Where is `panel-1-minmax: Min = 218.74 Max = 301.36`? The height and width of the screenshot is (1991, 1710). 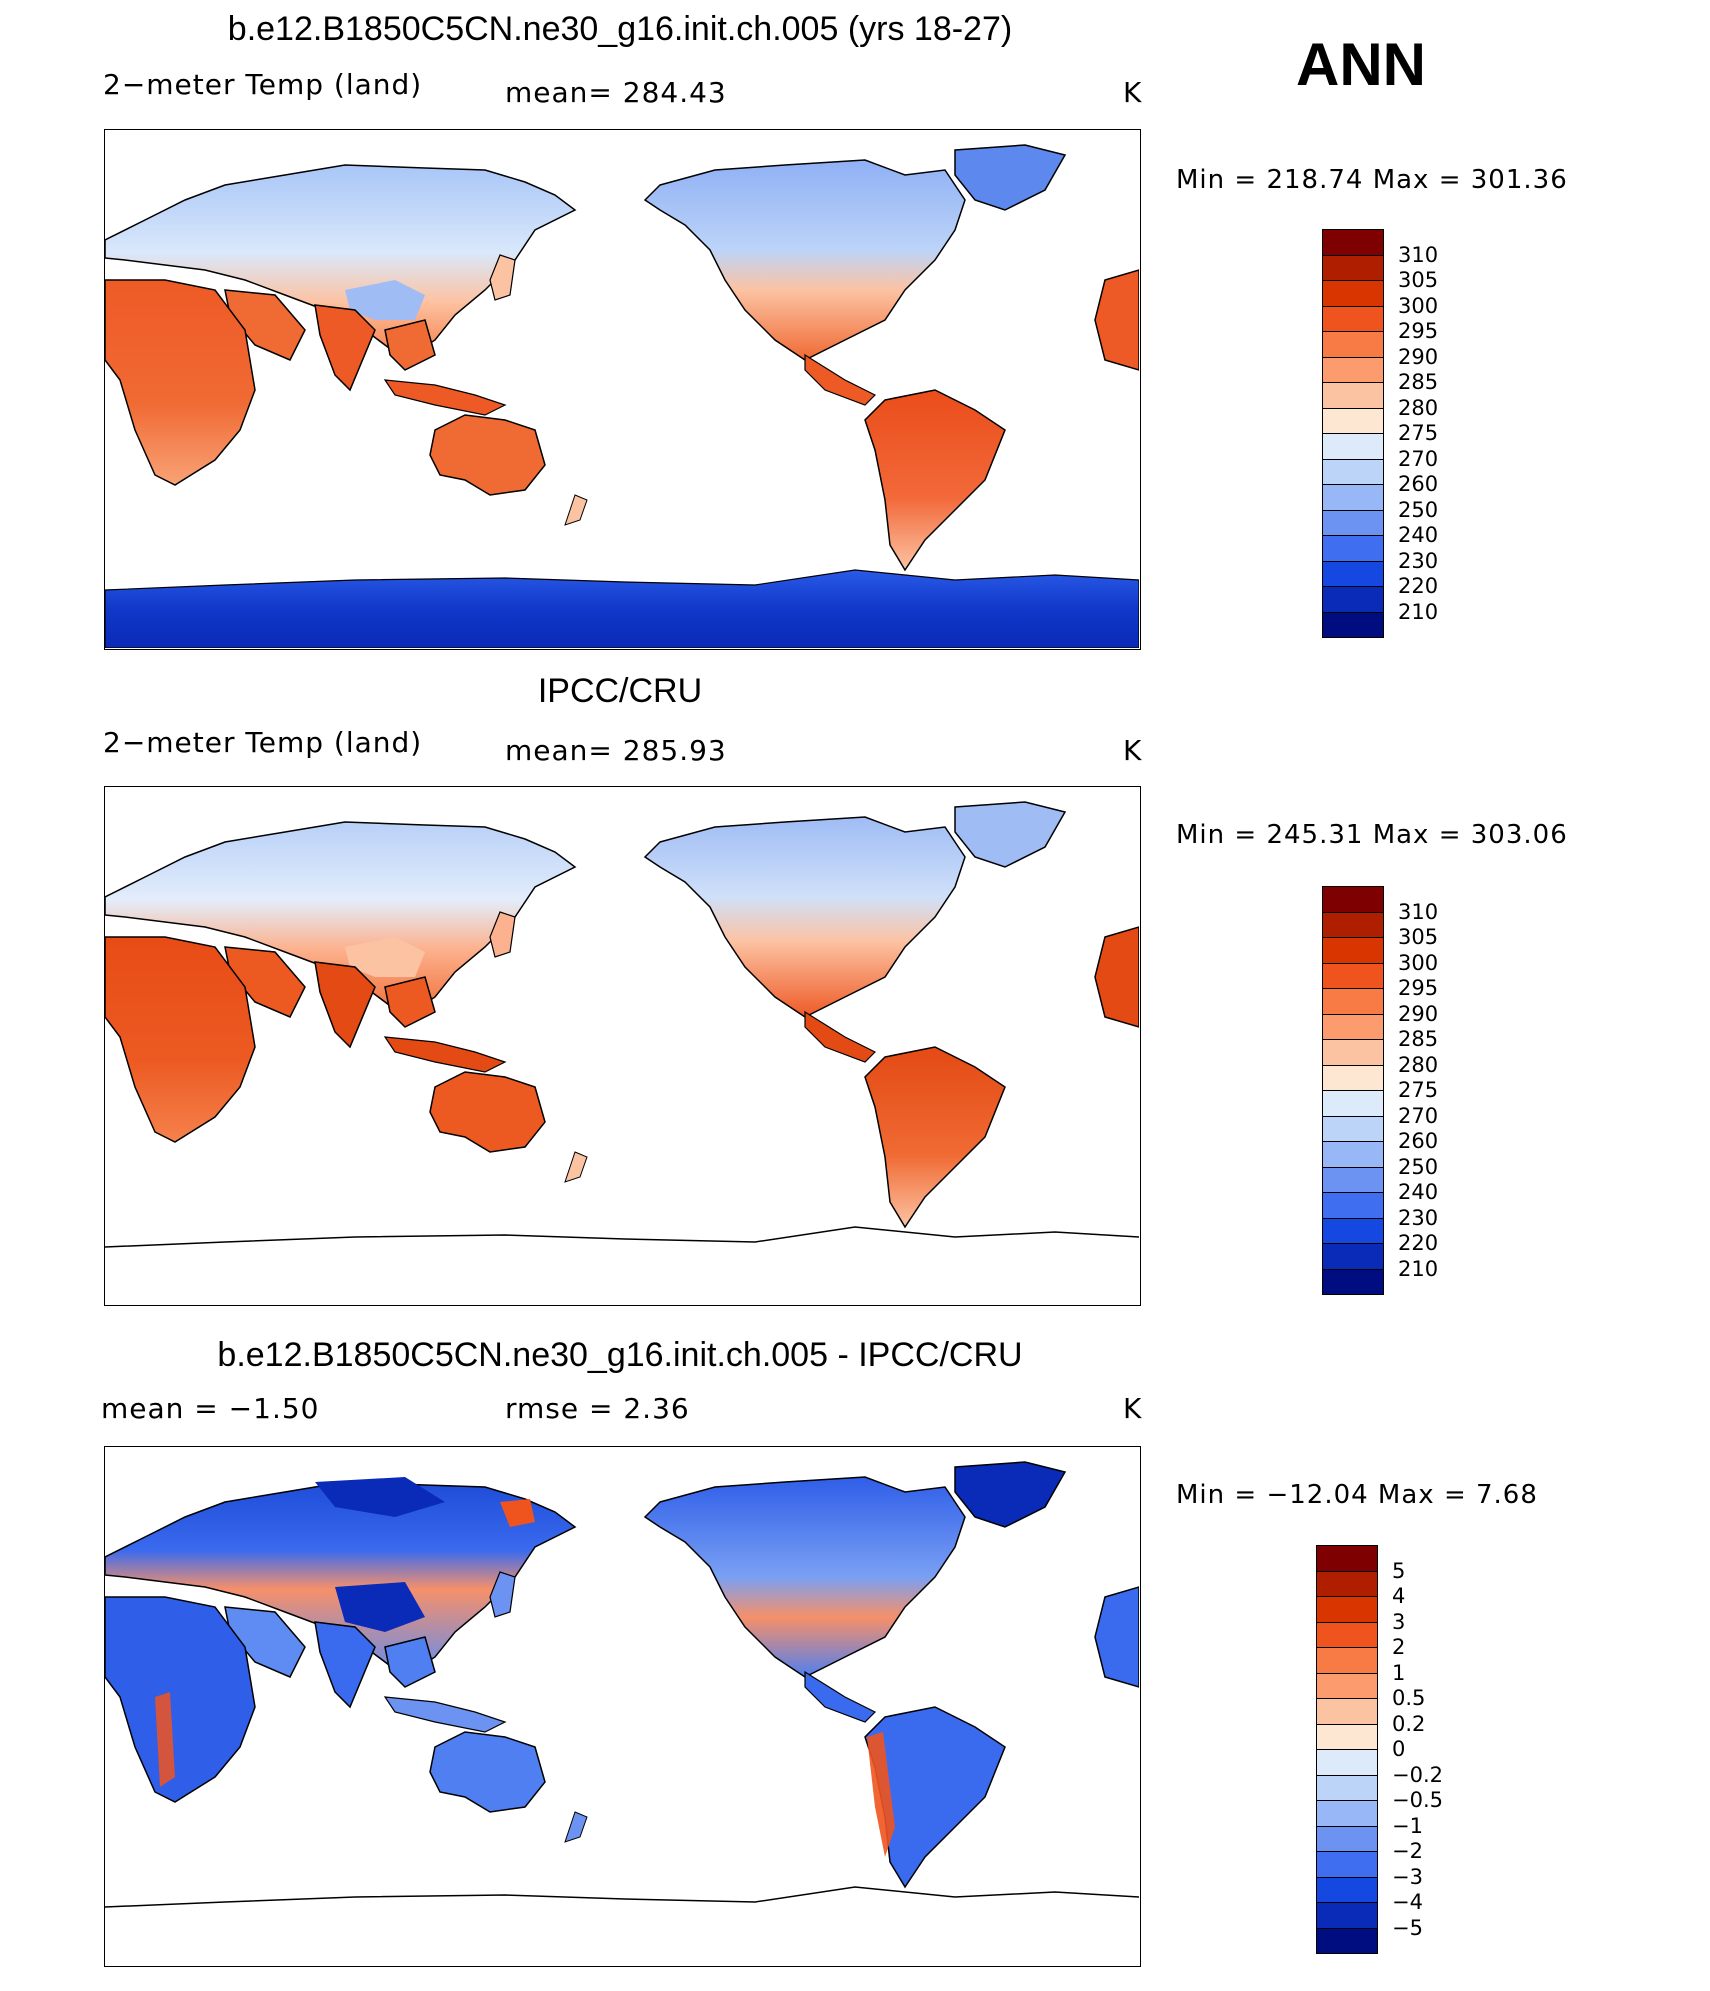 panel-1-minmax: Min = 218.74 Max = 301.36 is located at coordinates (1372, 180).